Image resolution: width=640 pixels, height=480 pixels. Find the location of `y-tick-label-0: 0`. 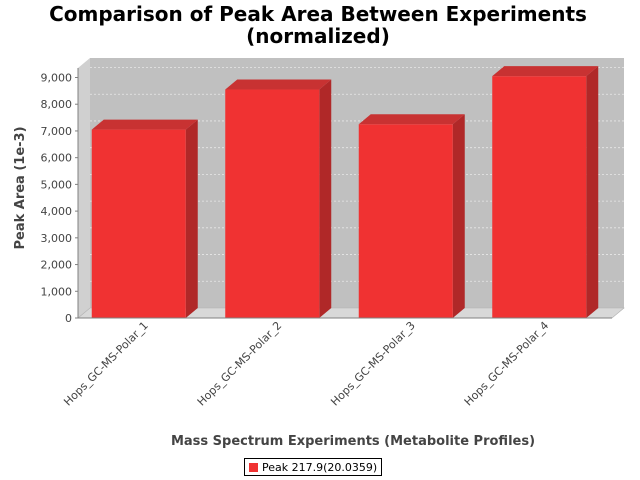

y-tick-label-0: 0 is located at coordinates (68, 318).